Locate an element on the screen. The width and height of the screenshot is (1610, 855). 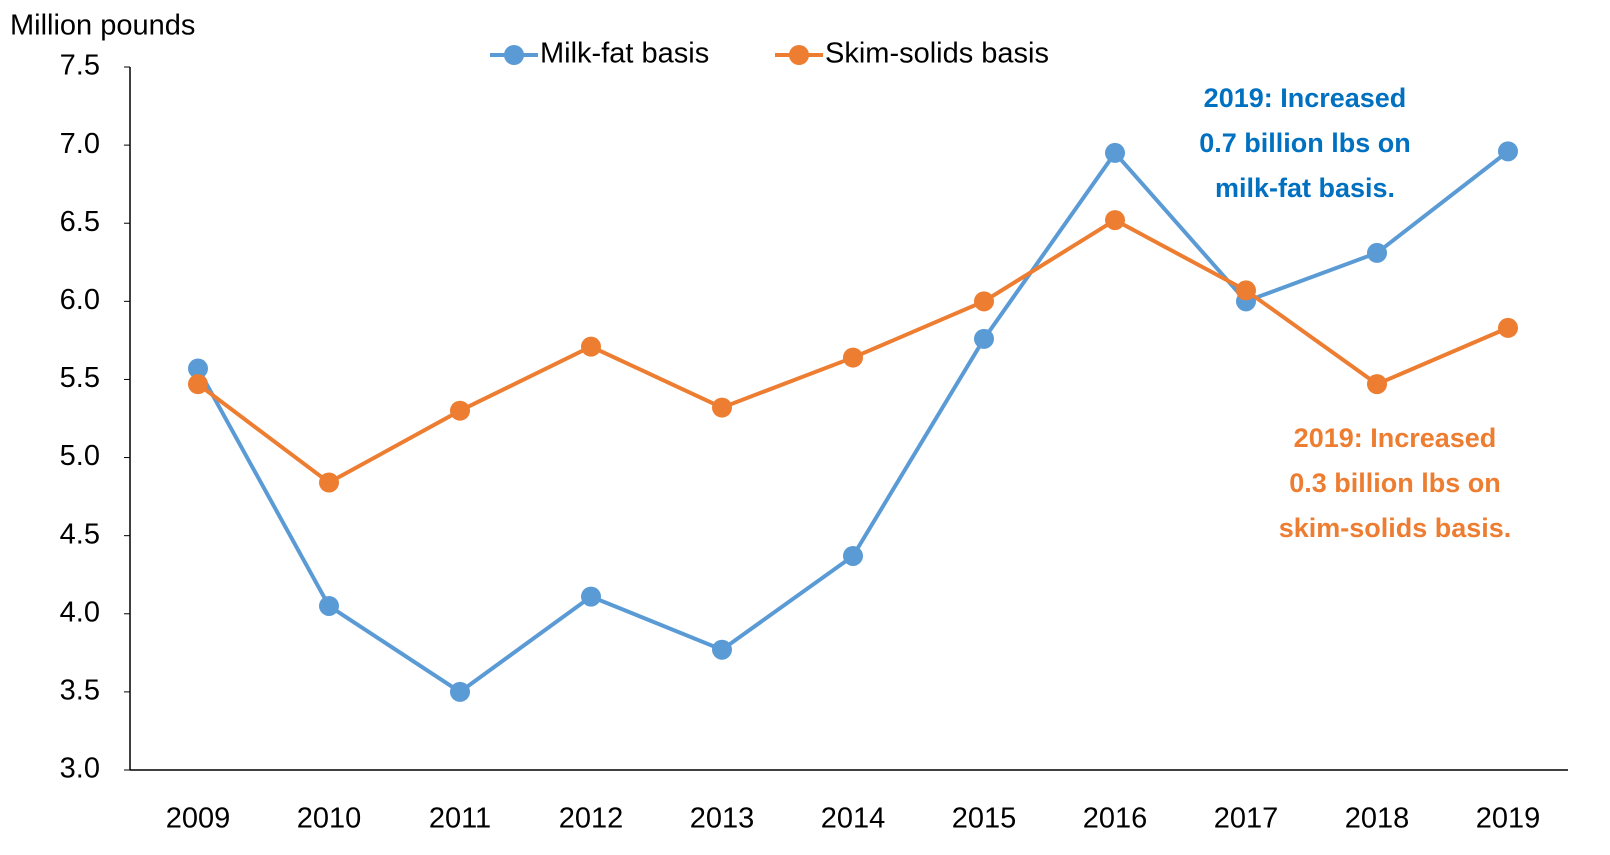
y-tick-label: 4.5 is located at coordinates (80, 534).